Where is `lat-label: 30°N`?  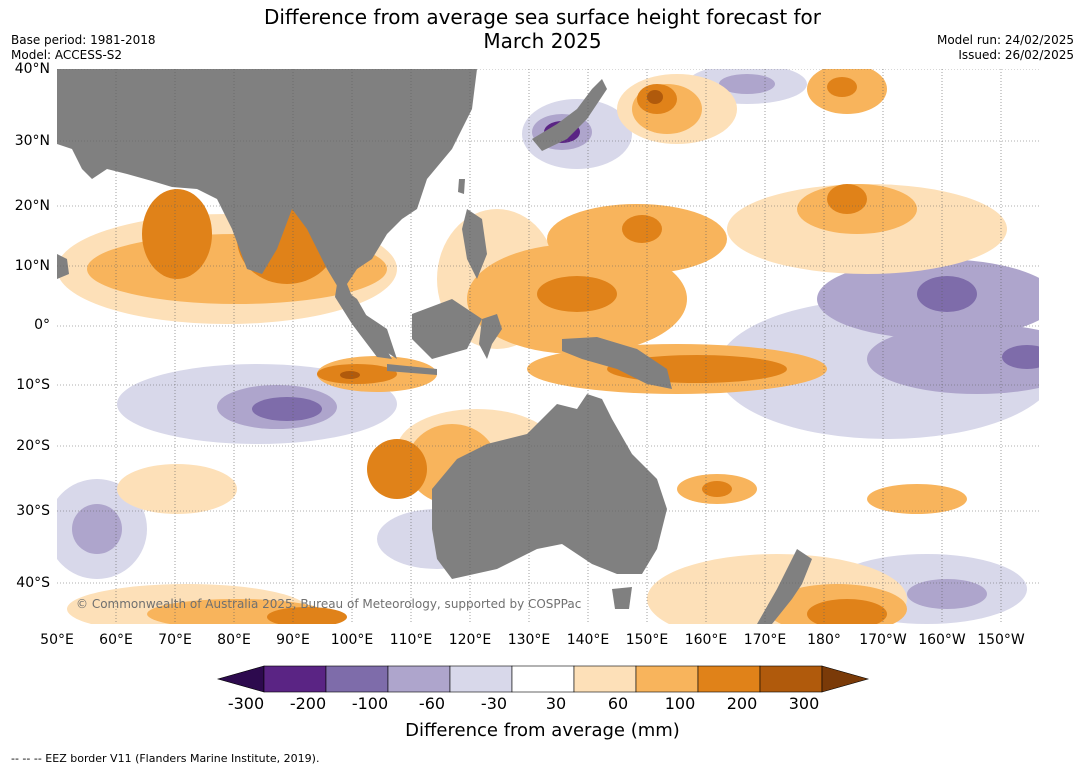 lat-label: 30°N is located at coordinates (32, 141).